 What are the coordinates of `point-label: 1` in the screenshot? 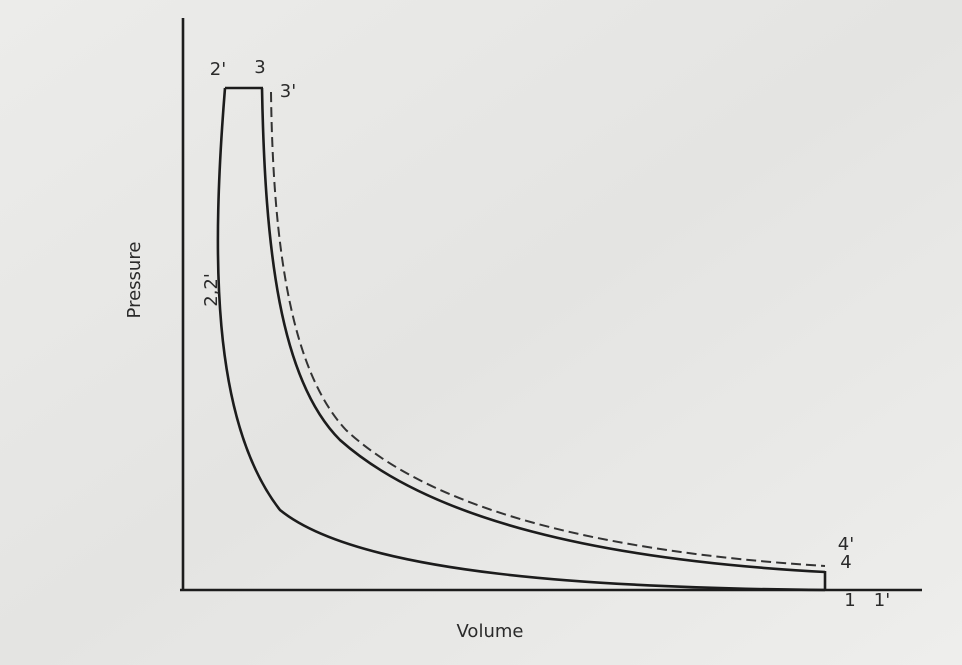 It's located at (849, 600).